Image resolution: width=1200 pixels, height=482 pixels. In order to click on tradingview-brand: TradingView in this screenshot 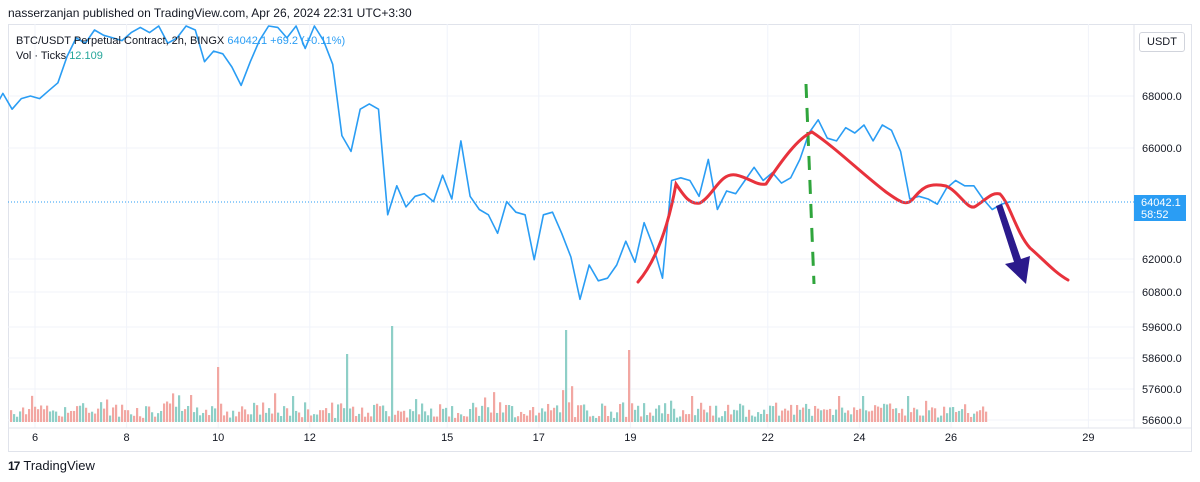, I will do `click(59, 465)`.